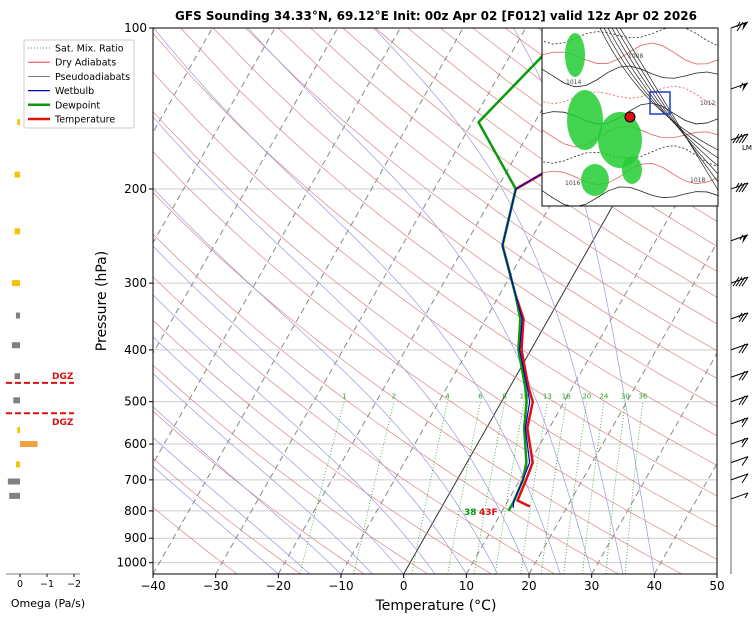  I want to click on x-tick-label: −40, so click(152, 586).